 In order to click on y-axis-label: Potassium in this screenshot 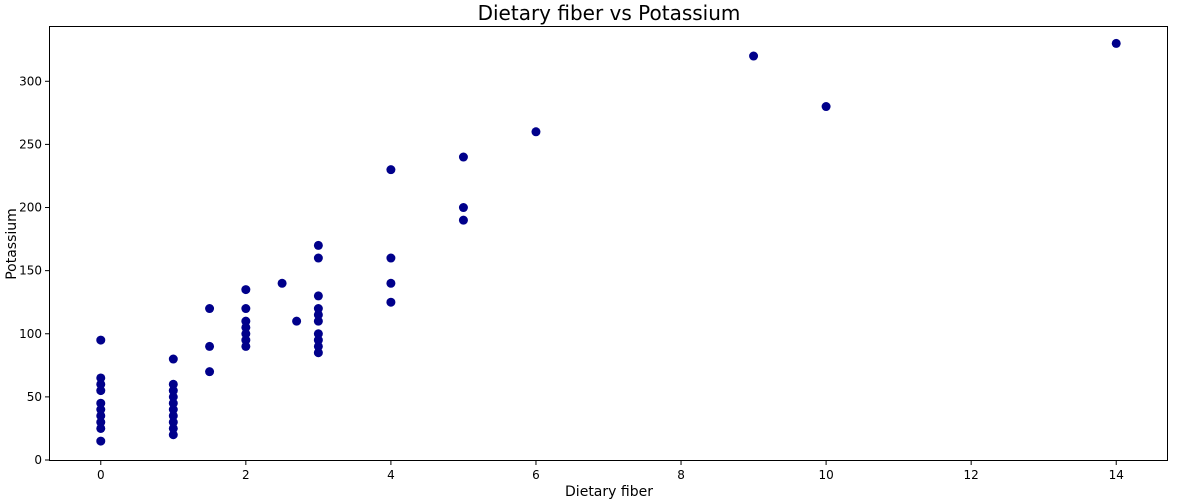, I will do `click(12, 244)`.